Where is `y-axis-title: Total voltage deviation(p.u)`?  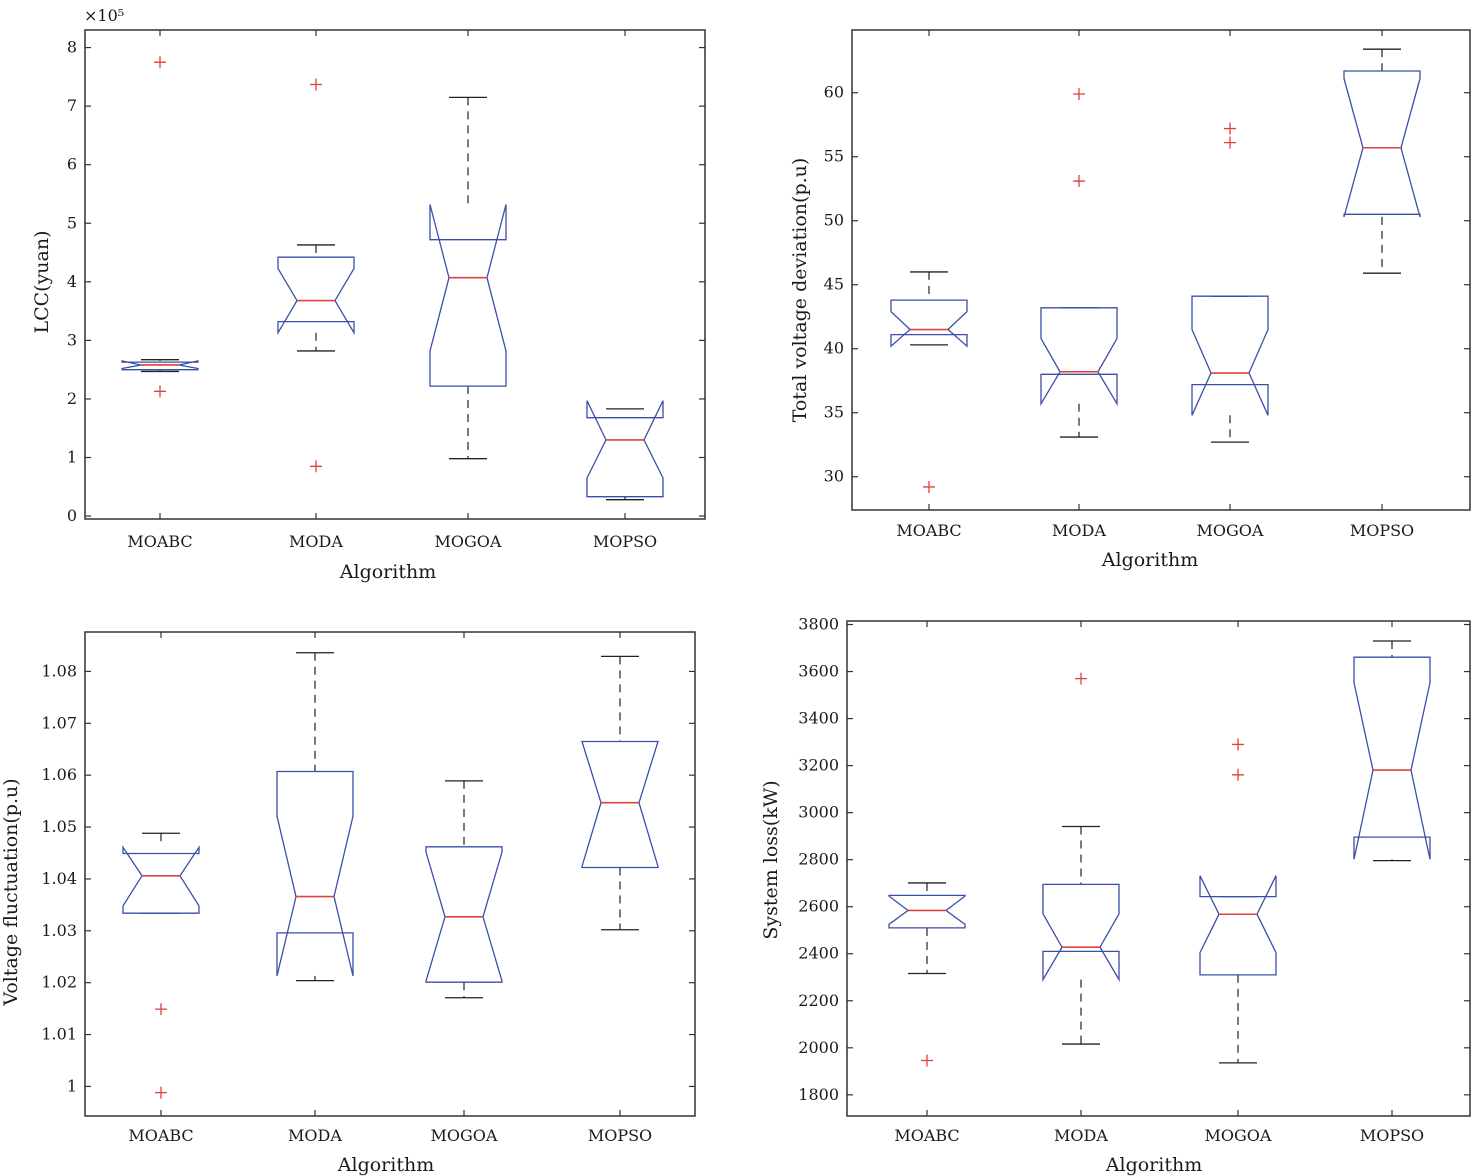
y-axis-title: Total voltage deviation(p.u) is located at coordinates (800, 290).